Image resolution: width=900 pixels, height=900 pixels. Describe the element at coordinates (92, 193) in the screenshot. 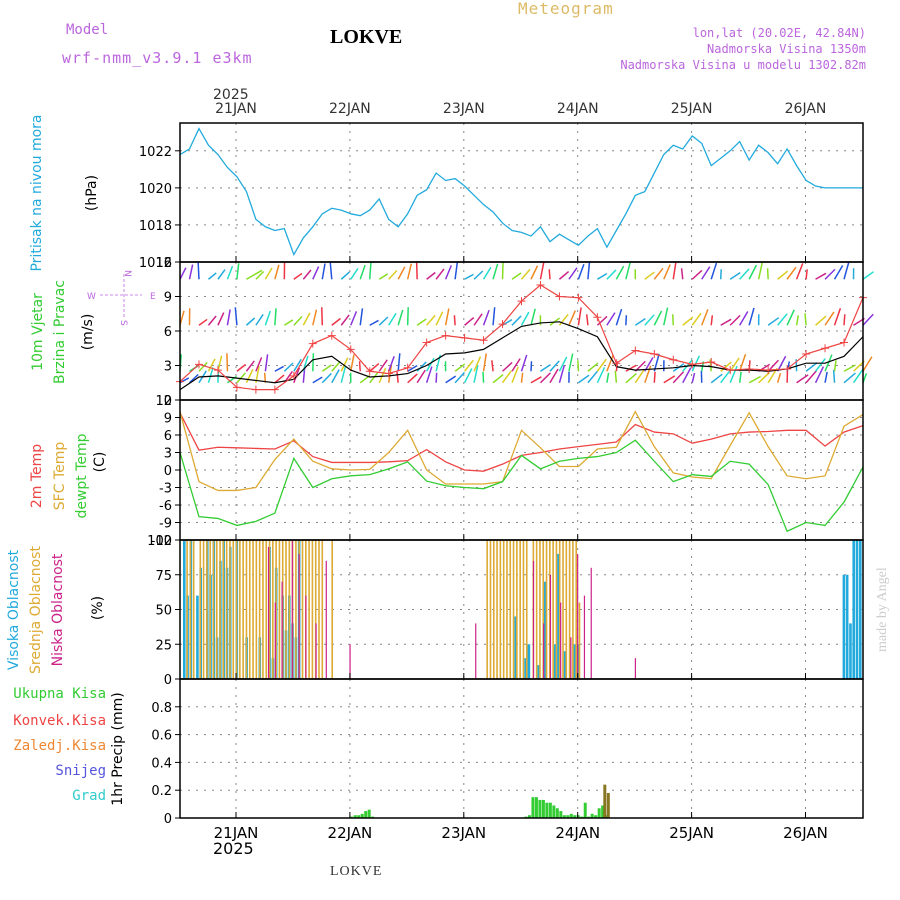

I see `pressure-ylabel: (hPa)` at that location.